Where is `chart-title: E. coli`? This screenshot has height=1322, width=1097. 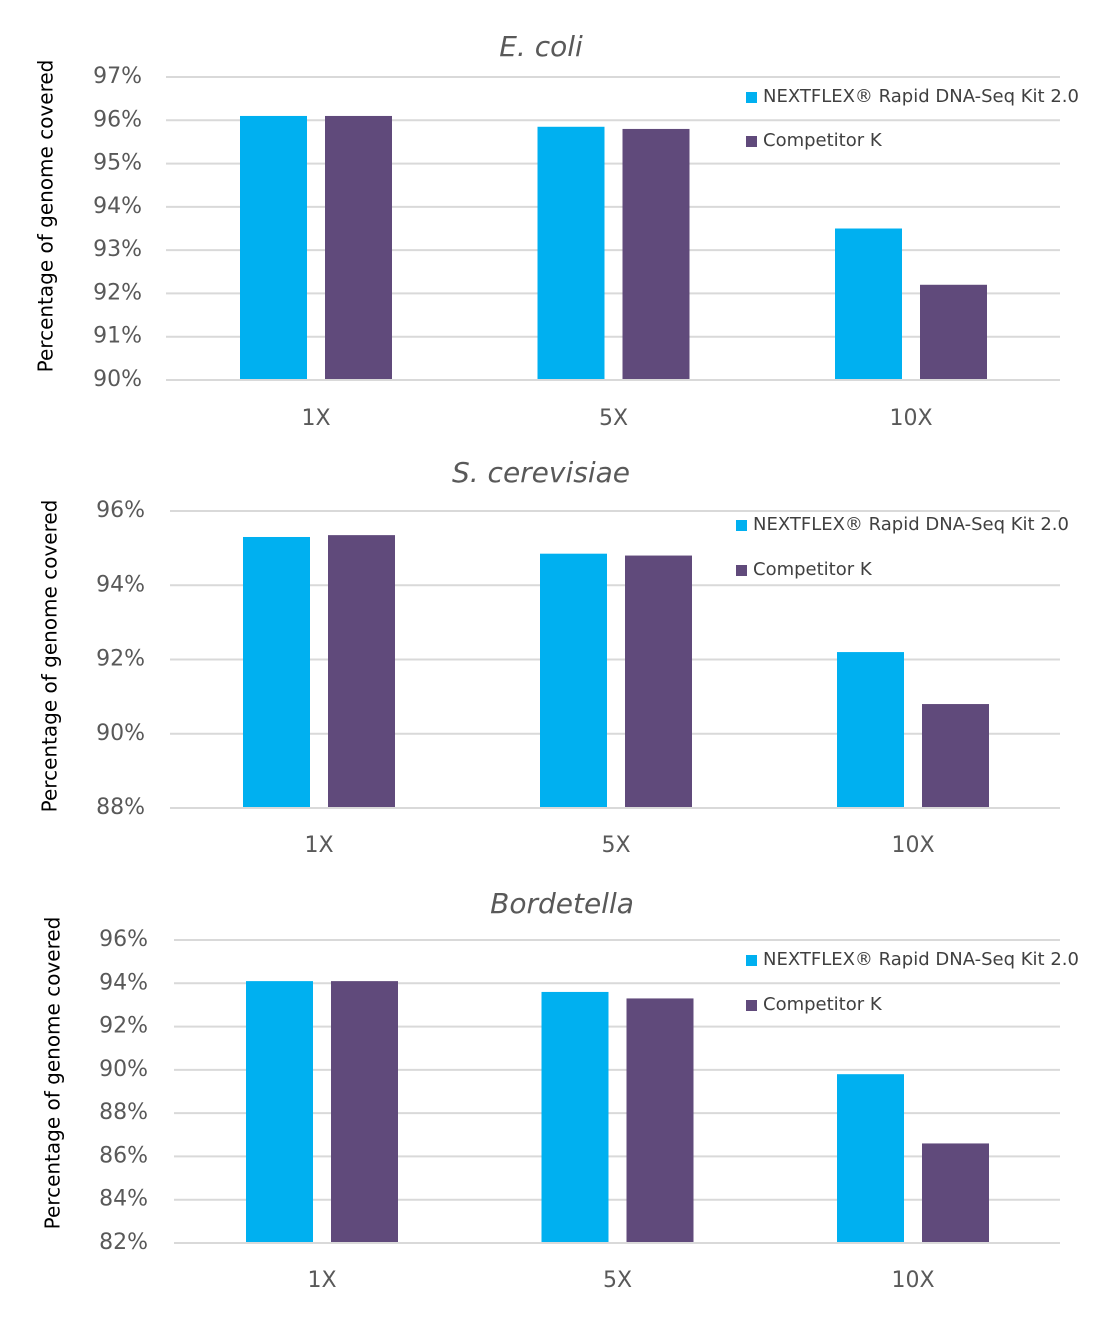 chart-title: E. coli is located at coordinates (541, 46).